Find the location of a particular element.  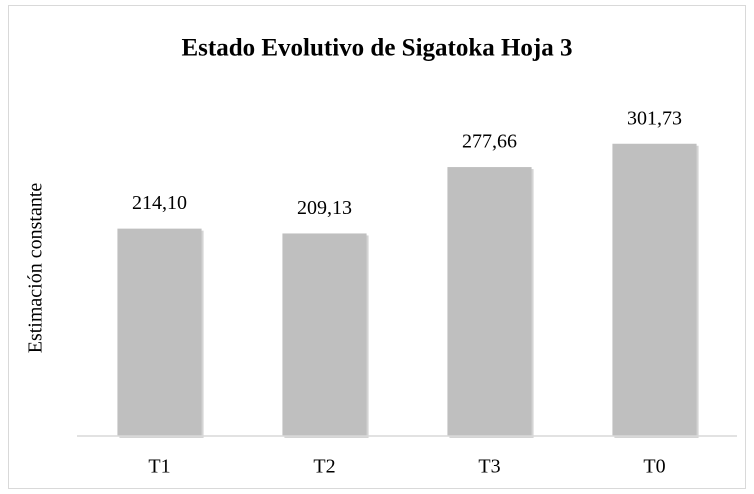

x-tick-label: T3 is located at coordinates (489, 467).